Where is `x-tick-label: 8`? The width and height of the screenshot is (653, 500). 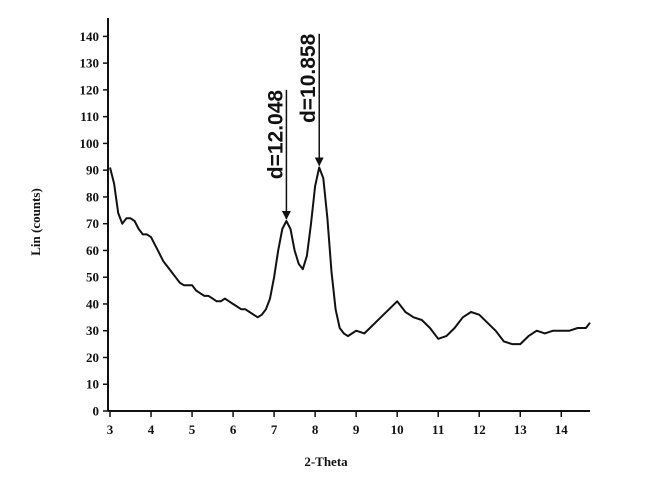 x-tick-label: 8 is located at coordinates (315, 429).